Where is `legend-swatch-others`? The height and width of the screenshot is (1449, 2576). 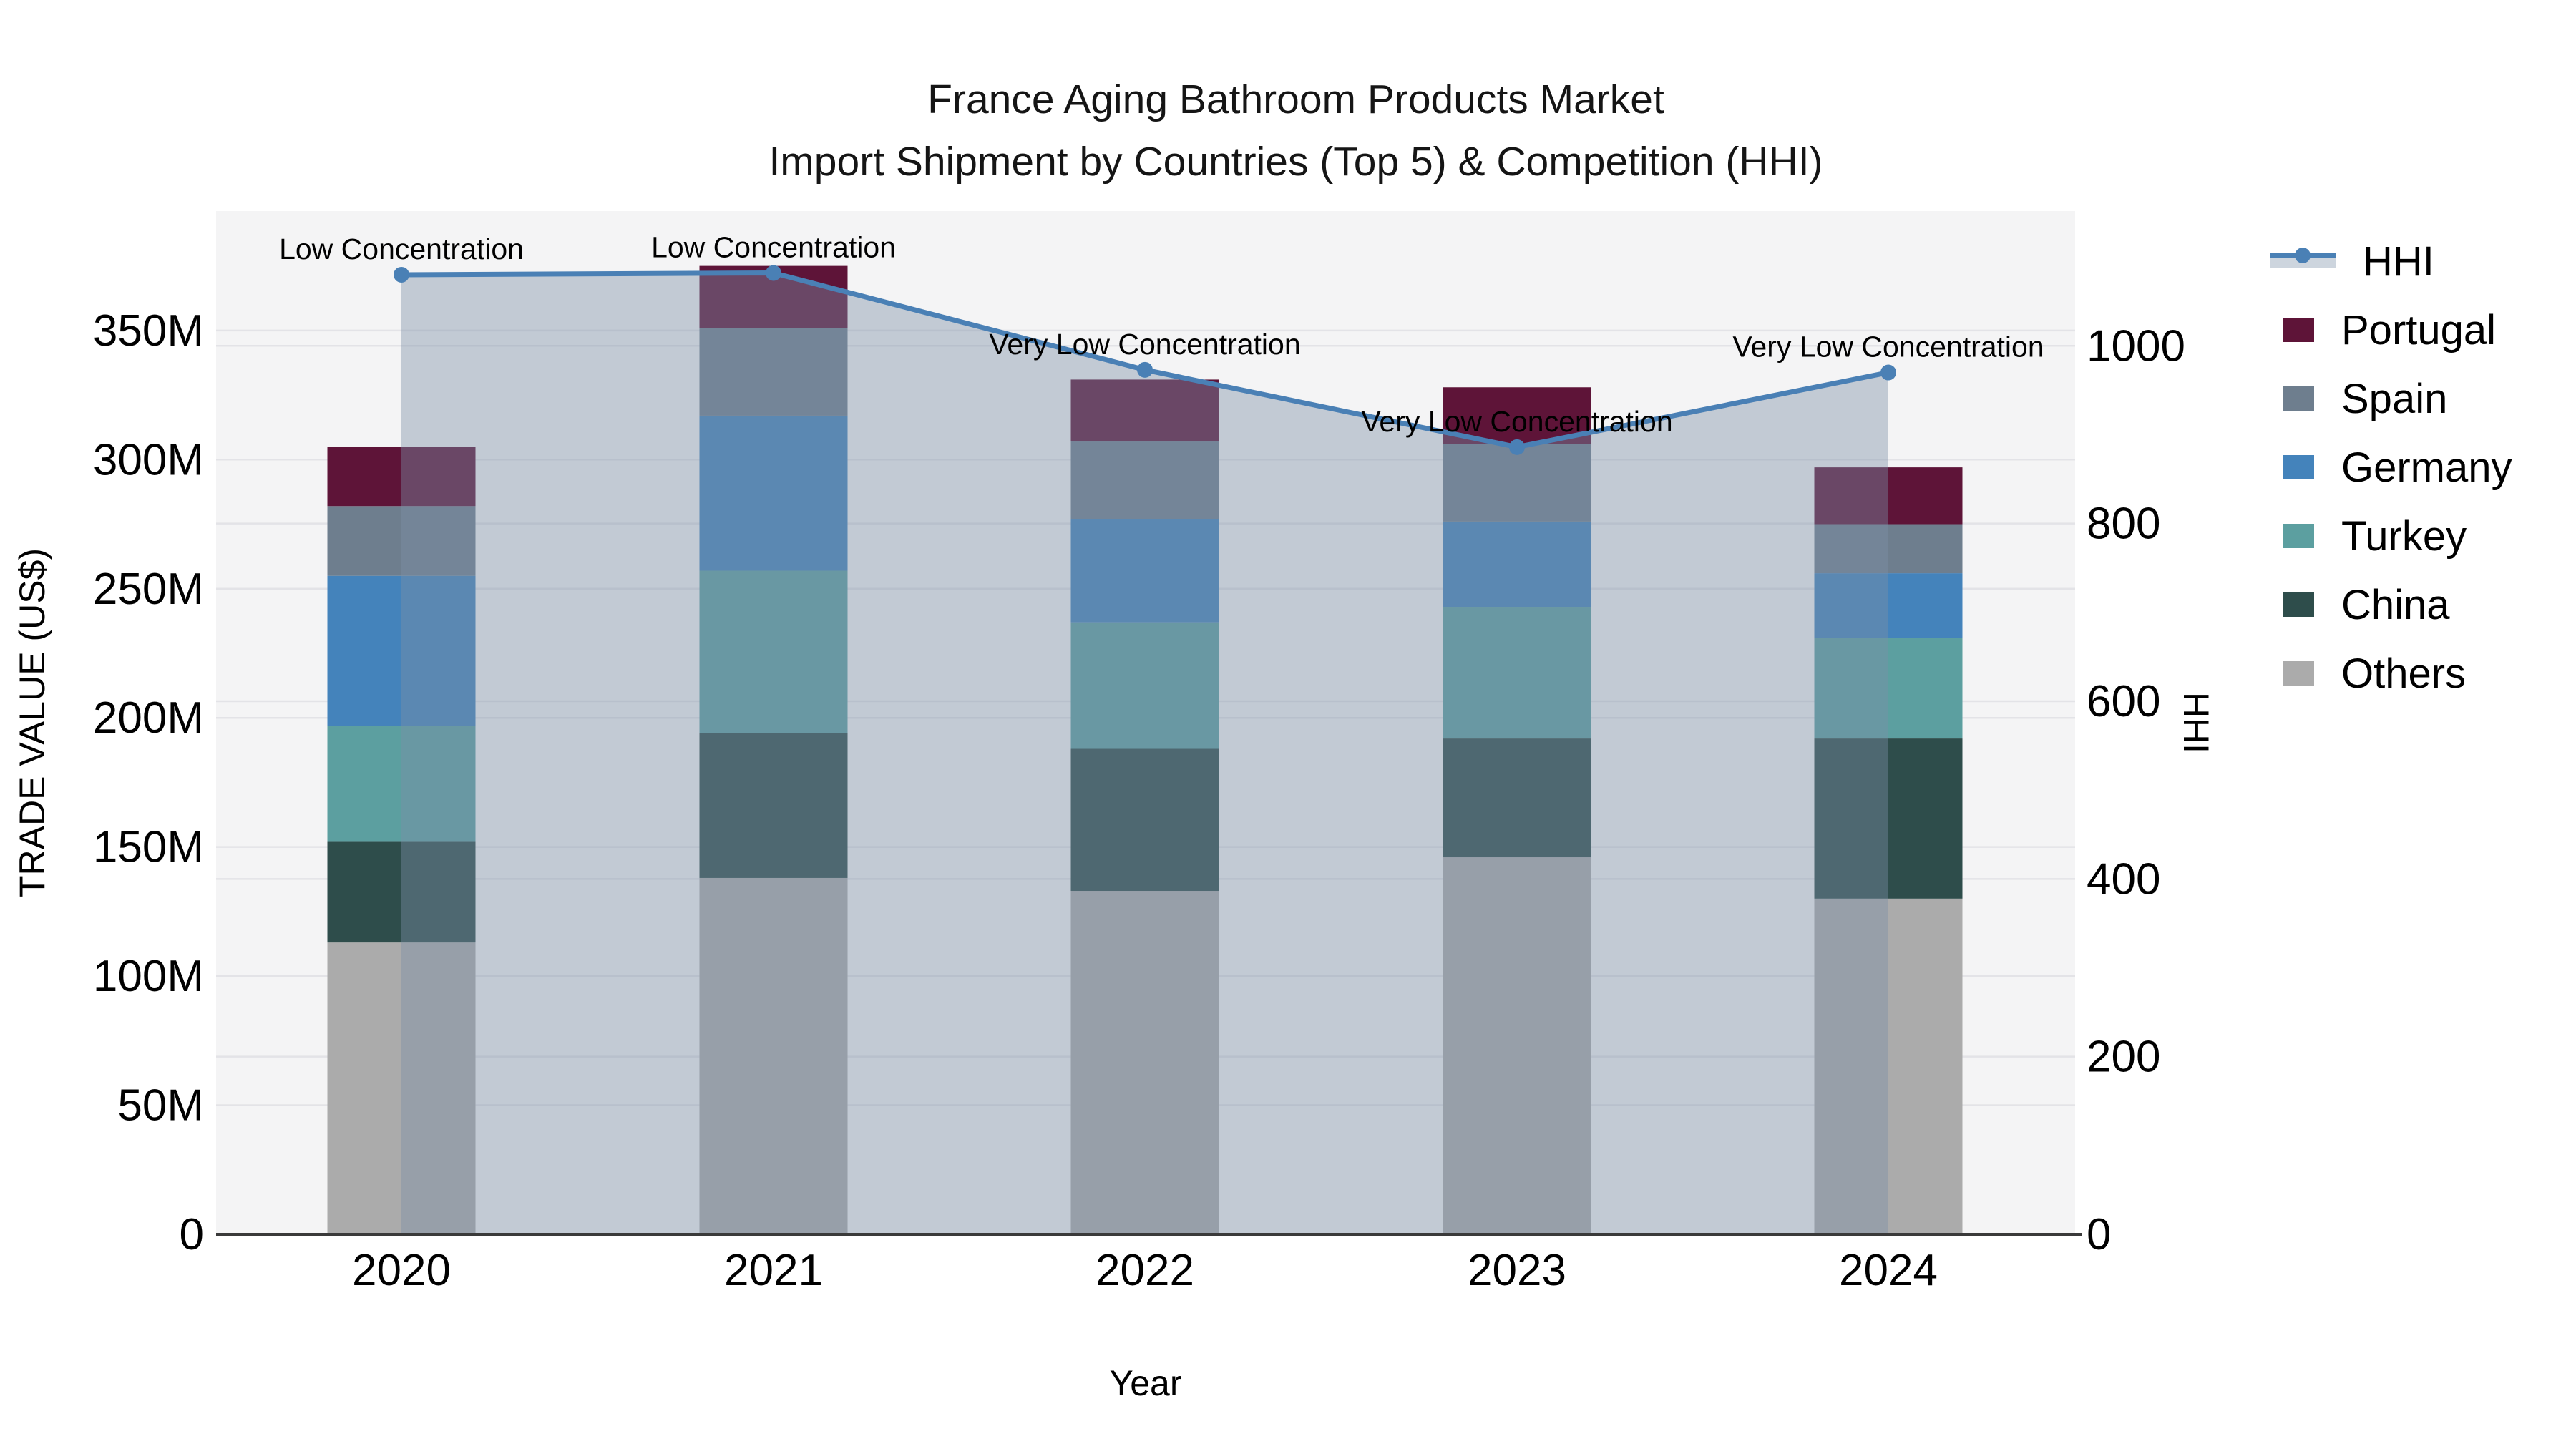 legend-swatch-others is located at coordinates (2298, 673).